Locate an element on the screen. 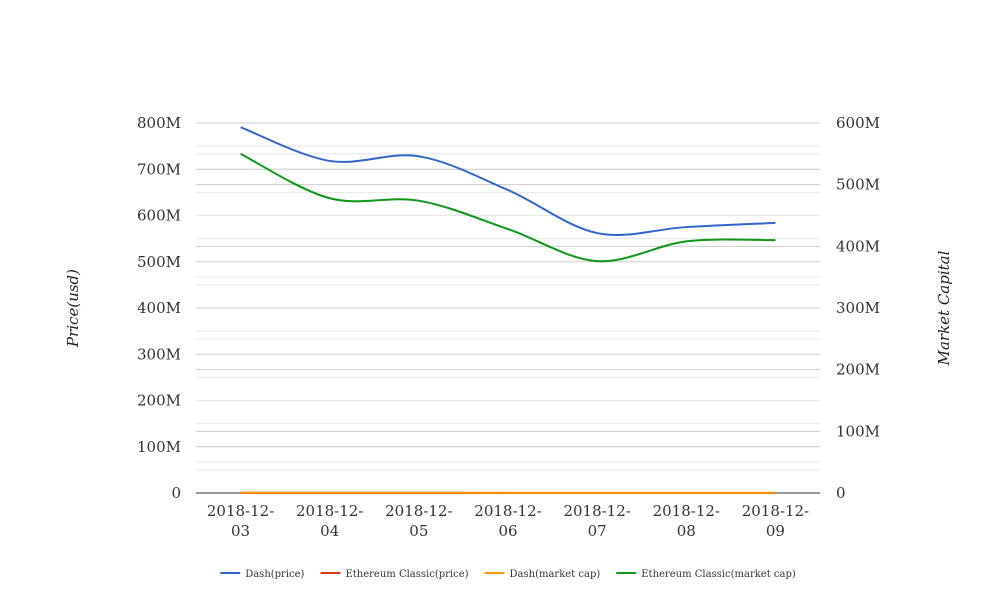  y2-tick-label: 500M is located at coordinates (858, 185).